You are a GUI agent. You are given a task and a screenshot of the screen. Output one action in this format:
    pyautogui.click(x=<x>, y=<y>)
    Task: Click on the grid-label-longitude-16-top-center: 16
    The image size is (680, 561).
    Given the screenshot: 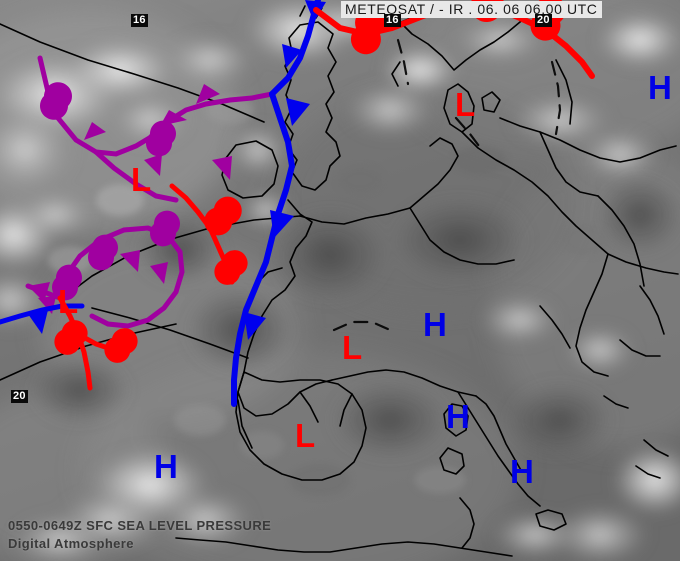 What is the action you would take?
    pyautogui.click(x=392, y=20)
    